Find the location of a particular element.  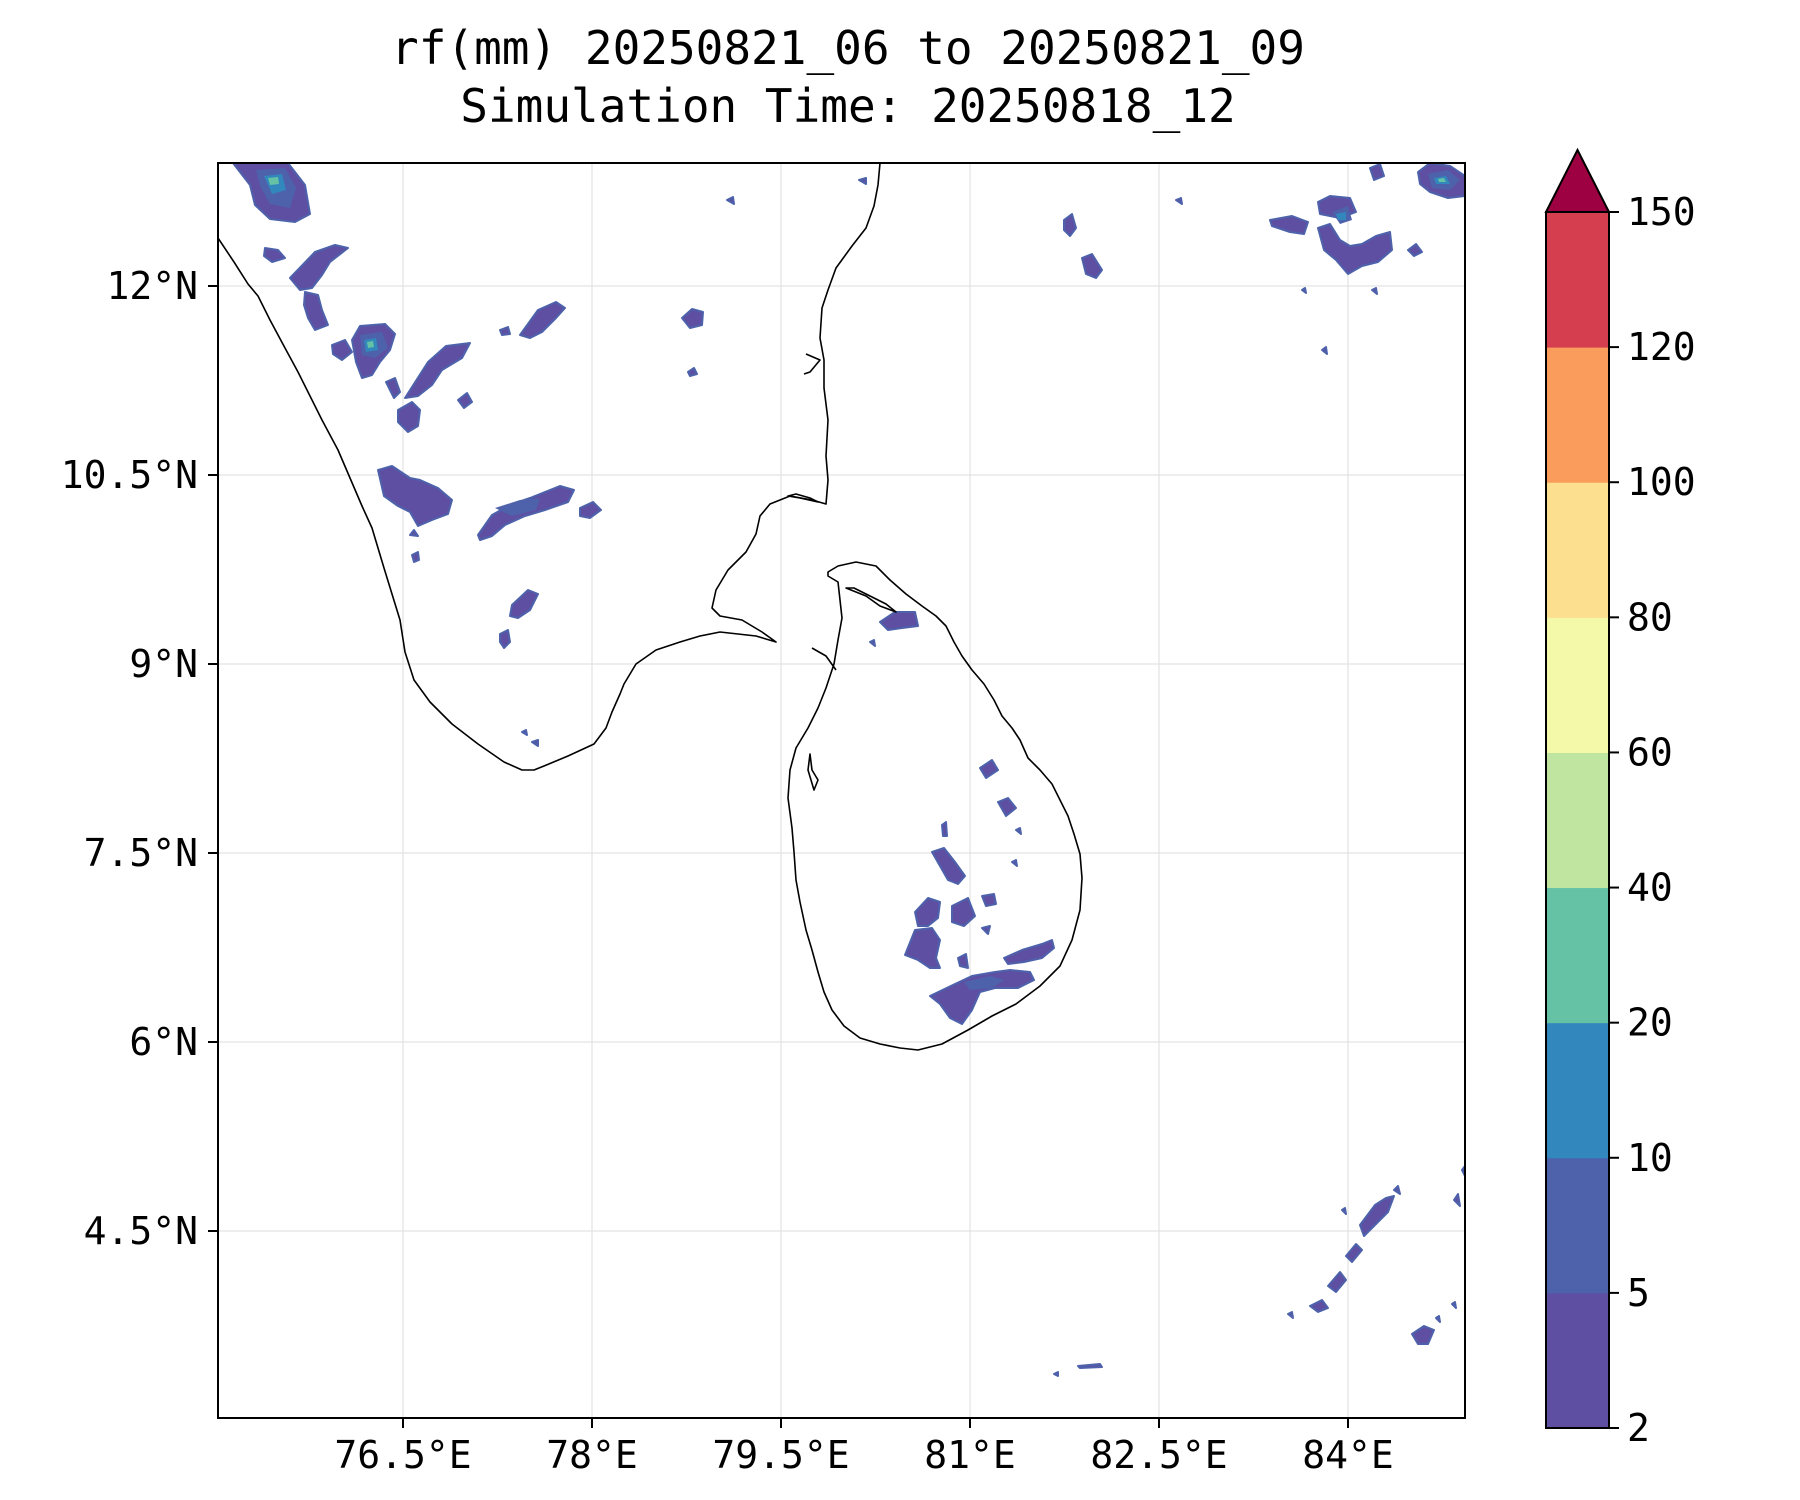

rain-cells-20-40mm is located at coordinates (857, 262).